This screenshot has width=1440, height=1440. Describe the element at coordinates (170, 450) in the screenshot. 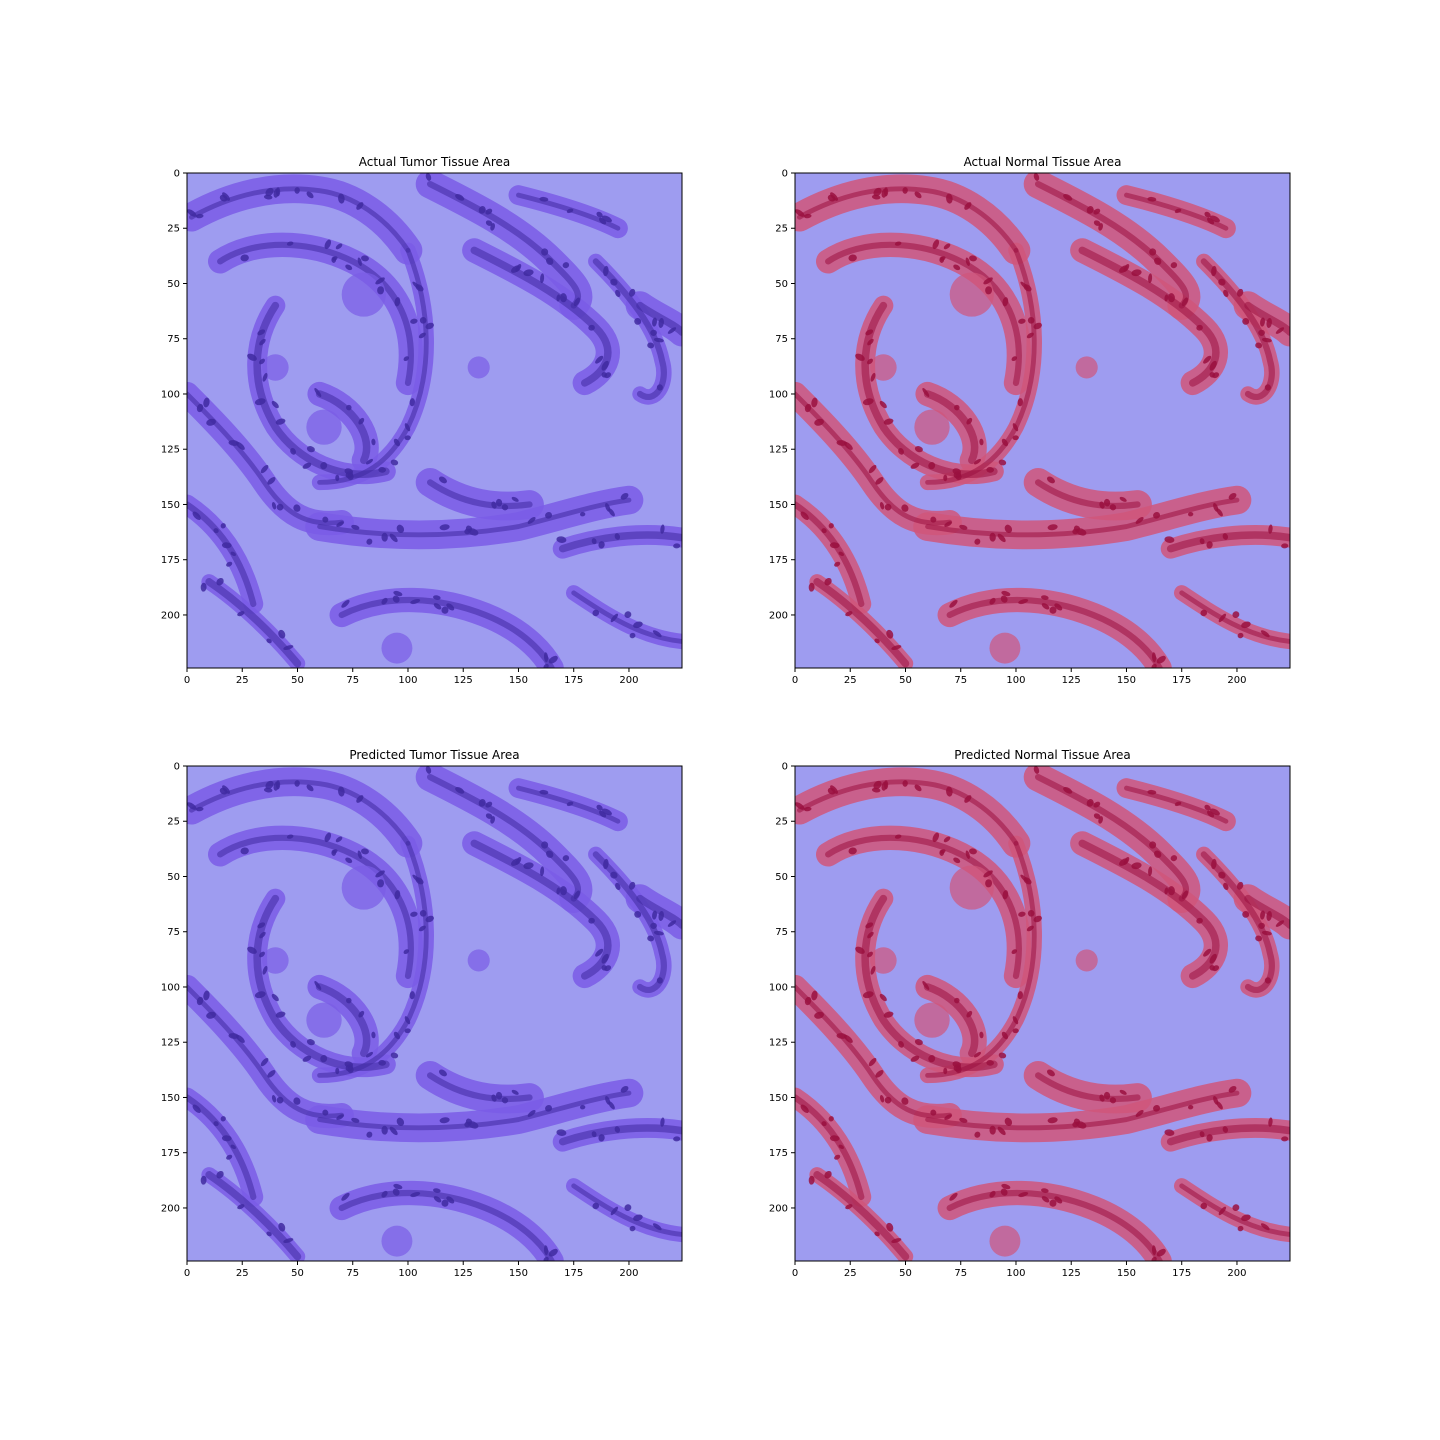

I see `y-tick-label: 125` at that location.